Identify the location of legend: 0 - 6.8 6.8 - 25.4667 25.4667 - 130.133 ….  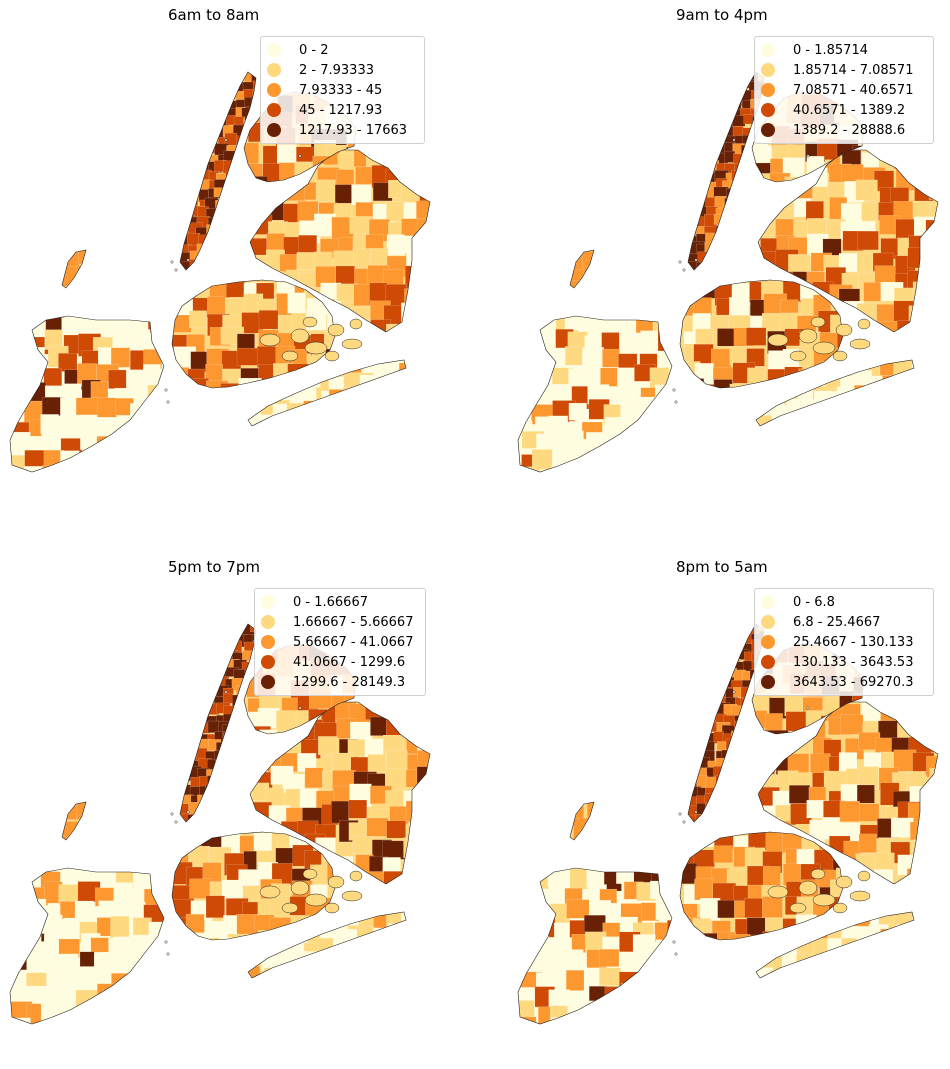
(844, 642).